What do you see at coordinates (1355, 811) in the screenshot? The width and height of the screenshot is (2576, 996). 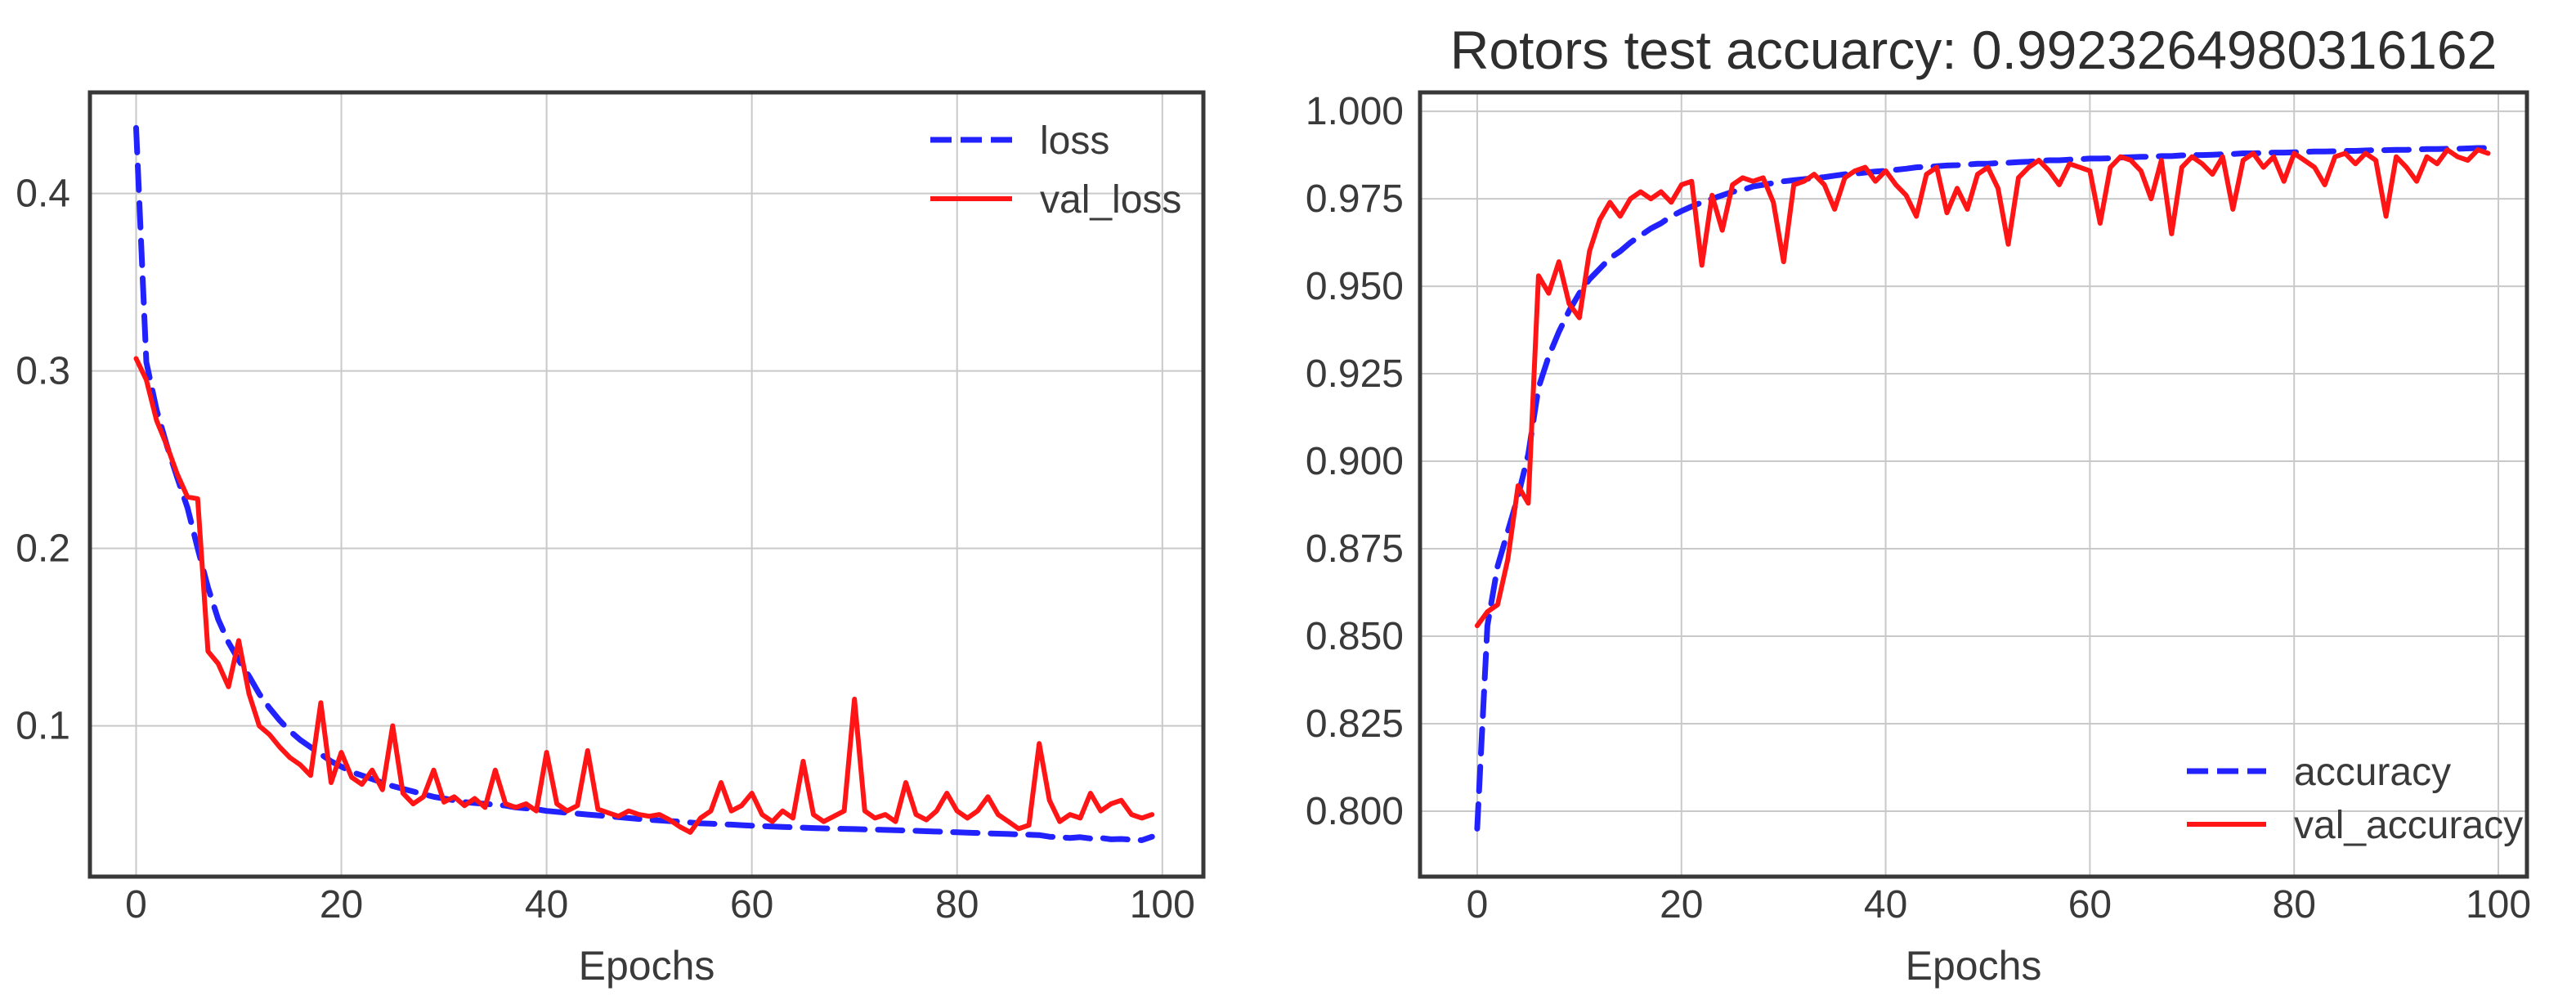 I see `y-tick-label: 0.800` at bounding box center [1355, 811].